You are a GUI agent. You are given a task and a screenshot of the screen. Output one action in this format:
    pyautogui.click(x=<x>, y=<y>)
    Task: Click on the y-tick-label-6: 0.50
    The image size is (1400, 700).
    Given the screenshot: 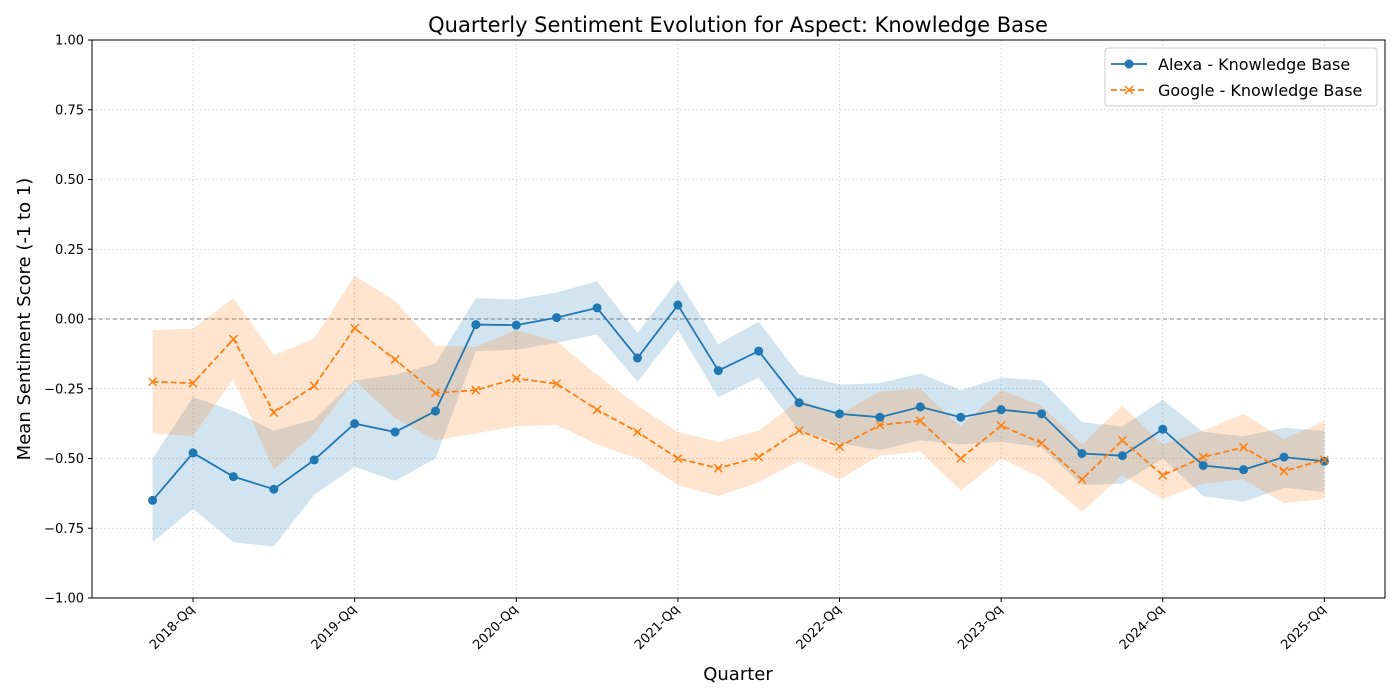 What is the action you would take?
    pyautogui.click(x=69, y=180)
    